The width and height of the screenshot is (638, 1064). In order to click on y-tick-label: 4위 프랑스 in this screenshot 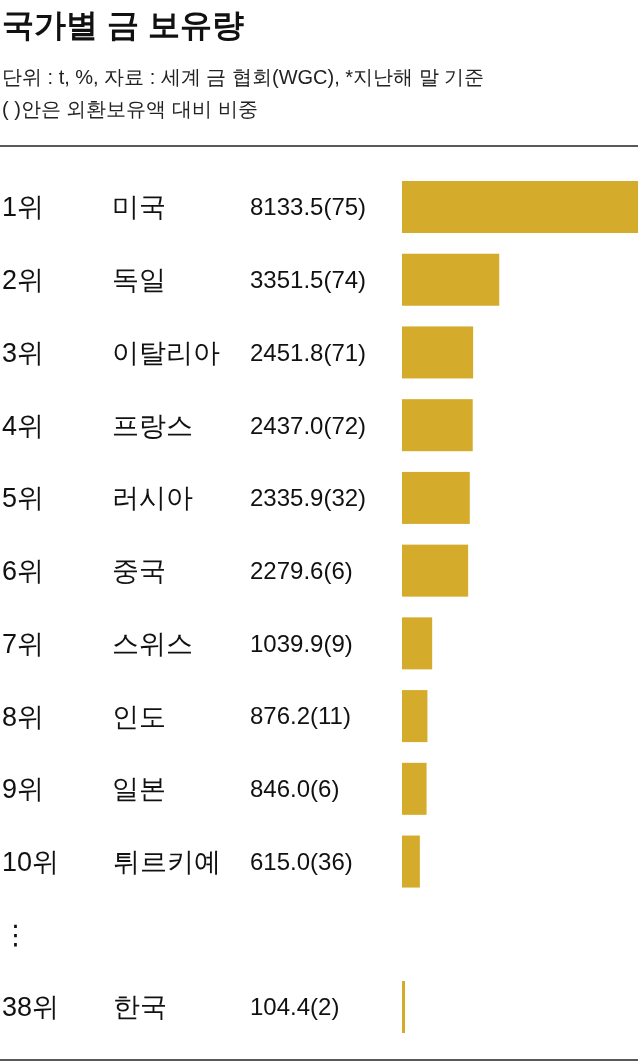, I will do `click(97, 425)`.